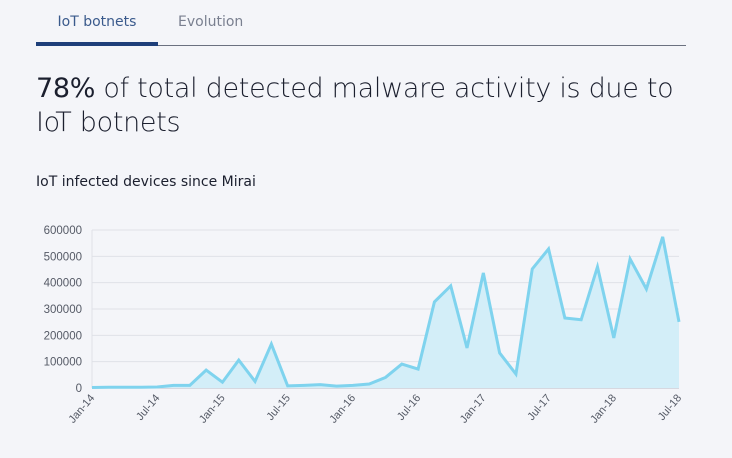 The width and height of the screenshot is (732, 458). I want to click on x-tick-label: Jul-15, so click(279, 407).